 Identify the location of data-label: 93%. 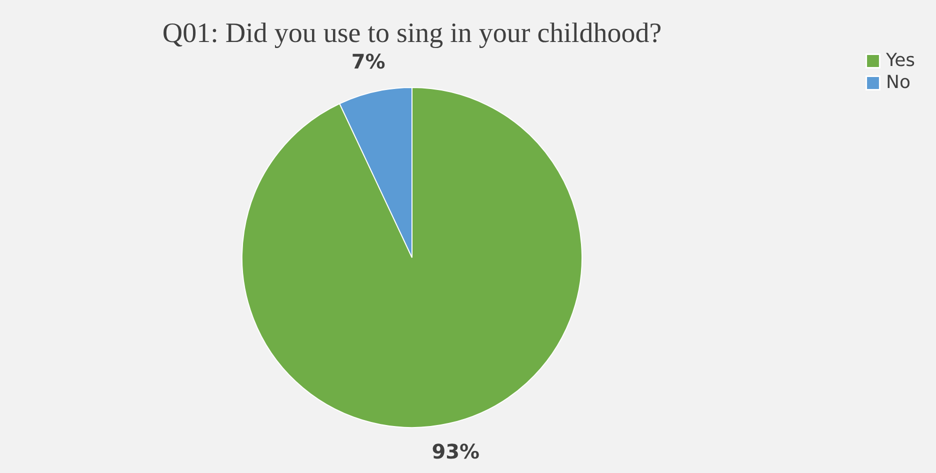
(456, 452).